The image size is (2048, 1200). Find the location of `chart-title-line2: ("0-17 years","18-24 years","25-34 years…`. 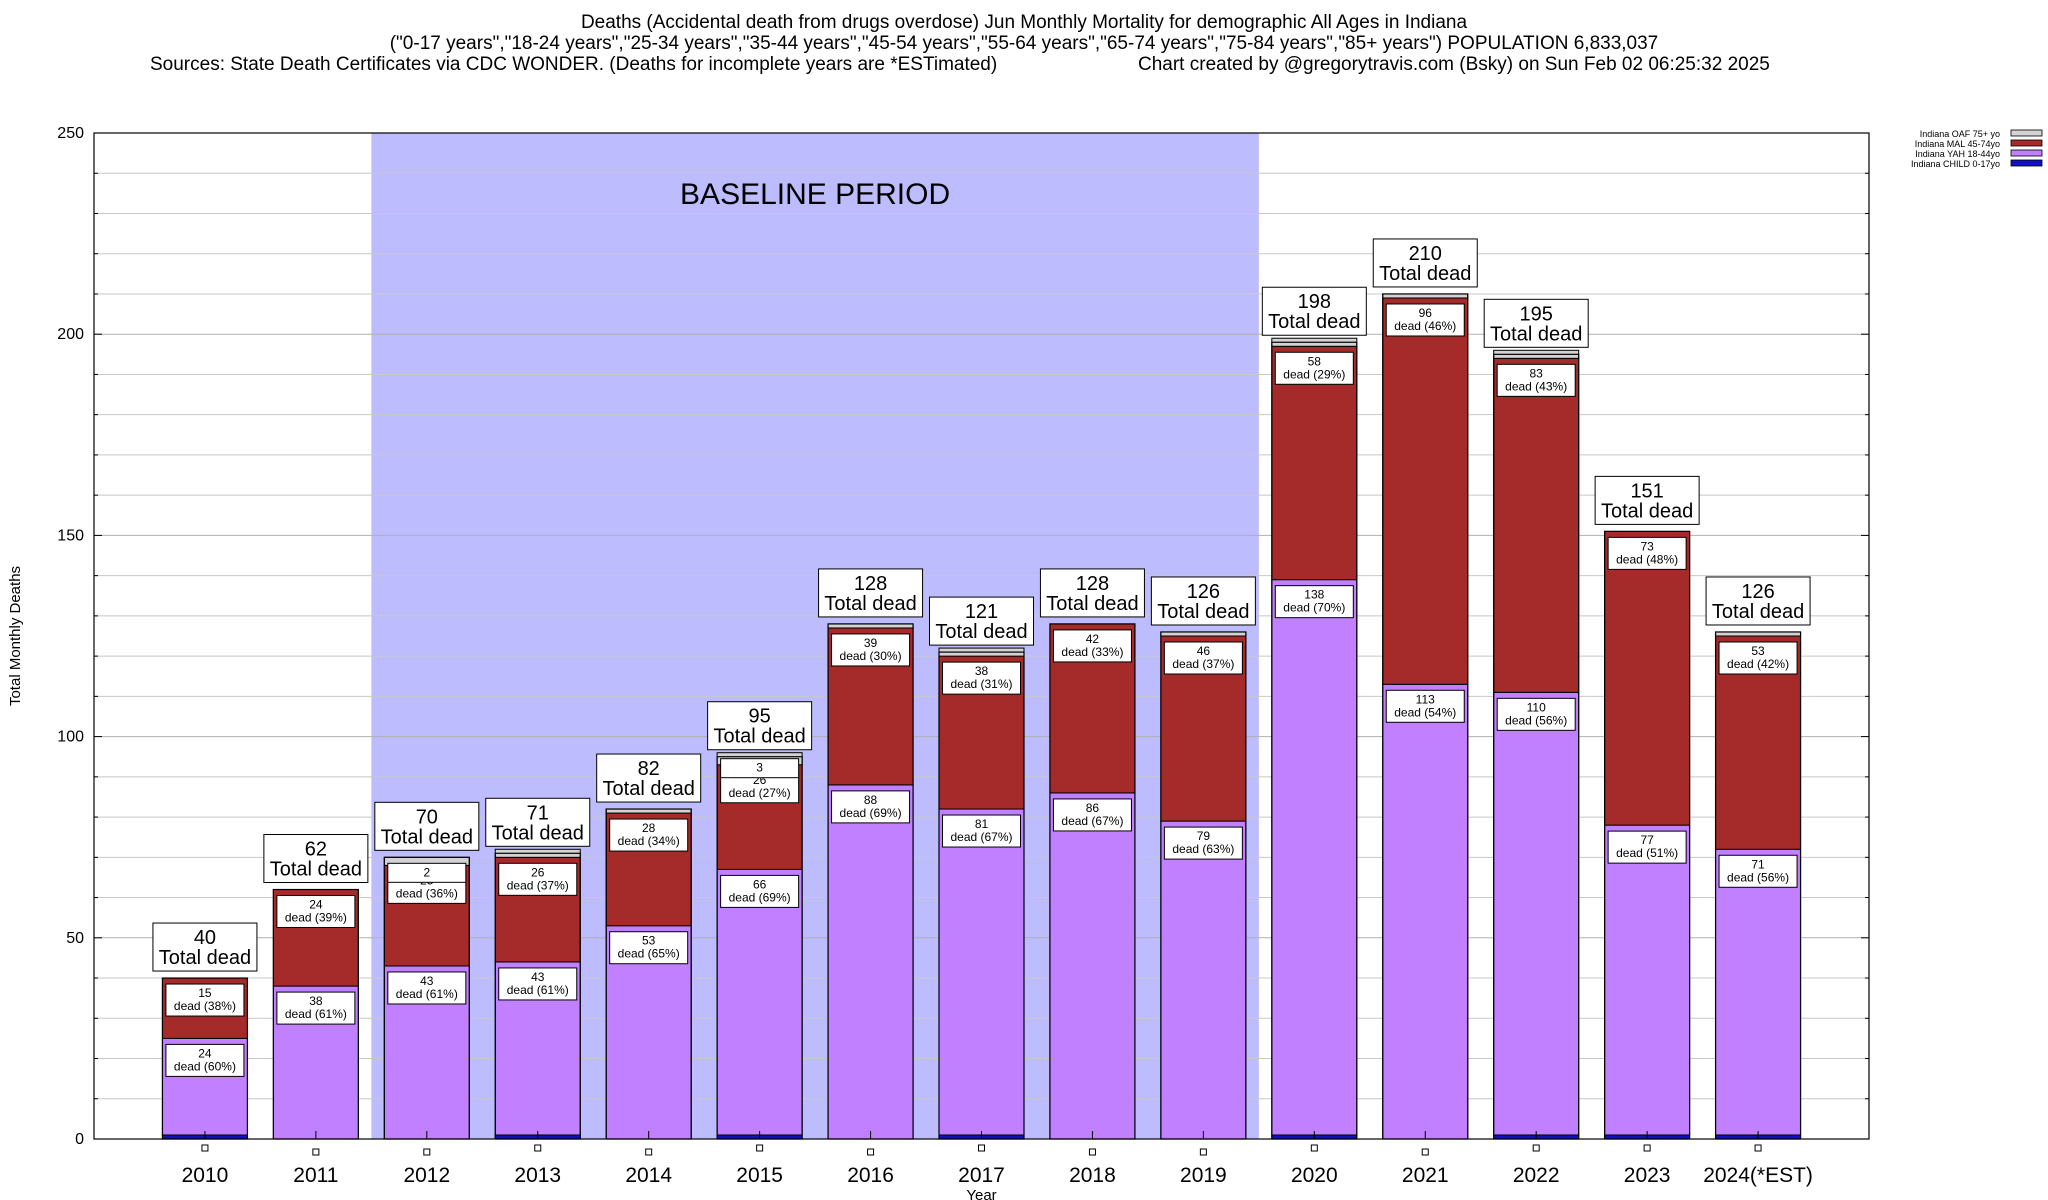

chart-title-line2: ("0-17 years","18-24 years","25-34 years… is located at coordinates (1024, 43).